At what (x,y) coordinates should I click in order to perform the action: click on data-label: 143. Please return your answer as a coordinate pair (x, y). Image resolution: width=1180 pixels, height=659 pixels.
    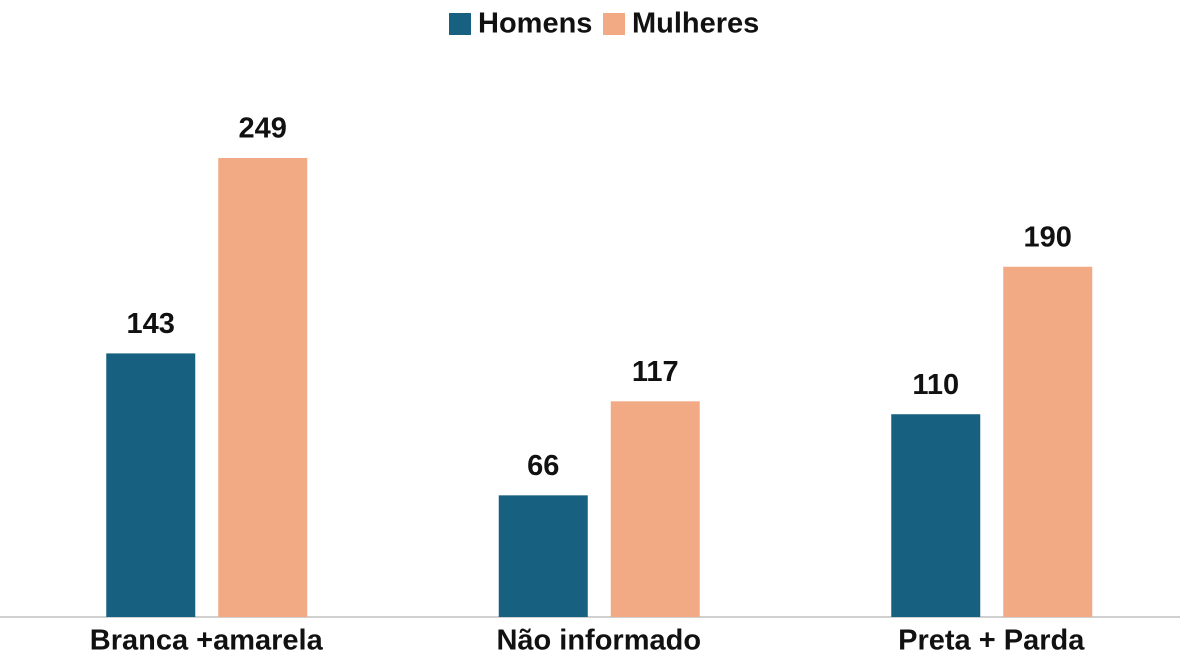
    Looking at the image, I should click on (151, 324).